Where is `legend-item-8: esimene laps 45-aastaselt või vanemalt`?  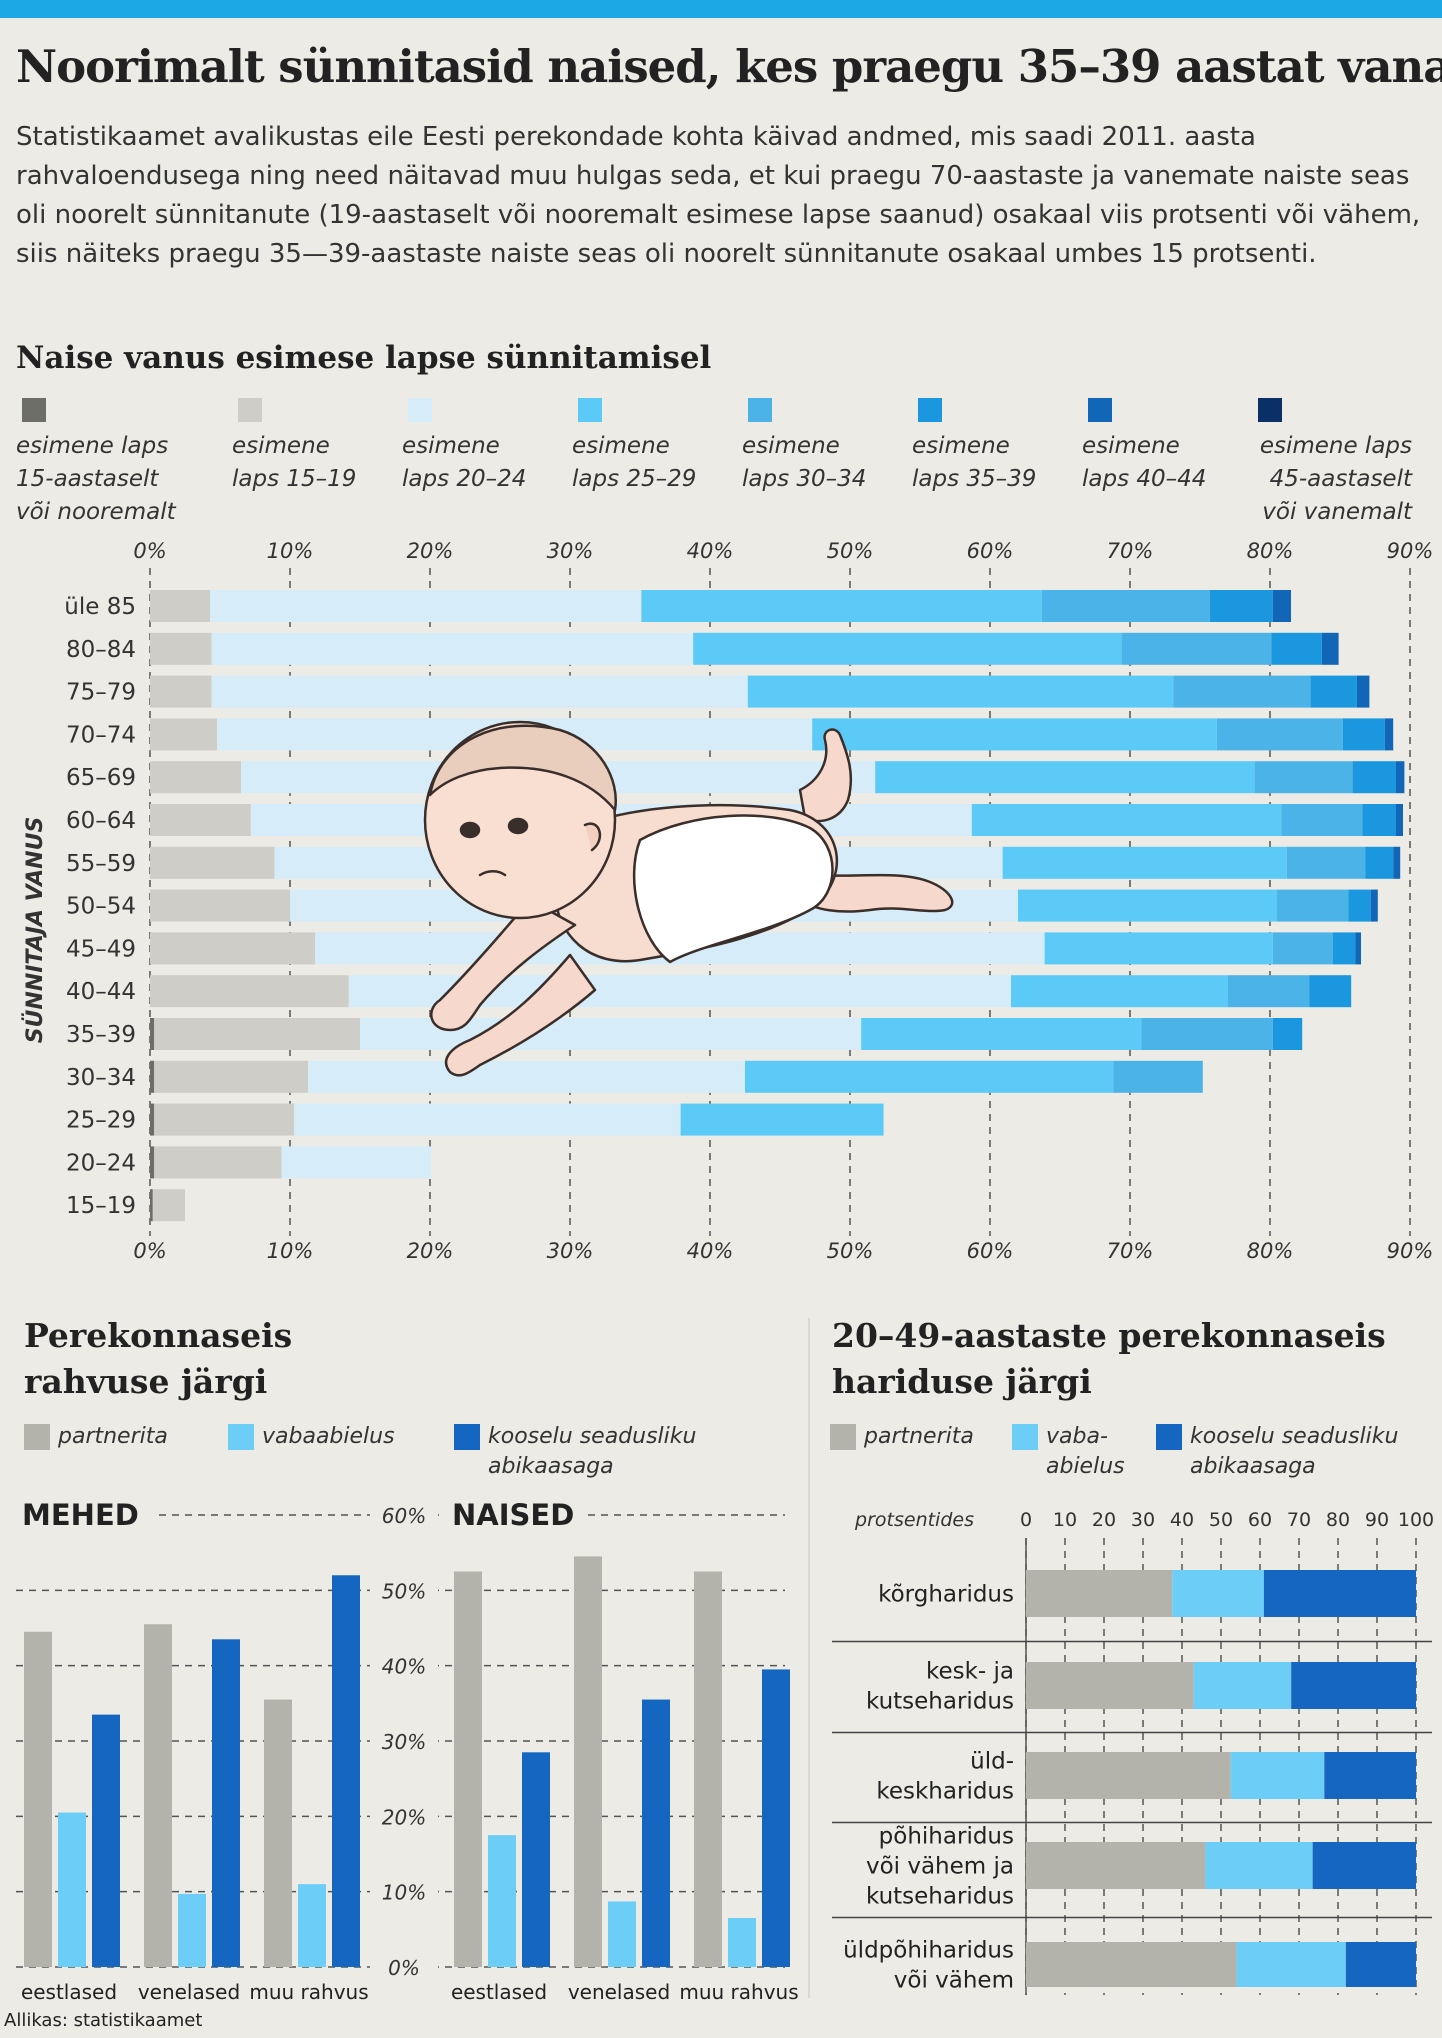
legend-item-8: esimene laps 45-aastaselt või vanemalt is located at coordinates (1332, 463).